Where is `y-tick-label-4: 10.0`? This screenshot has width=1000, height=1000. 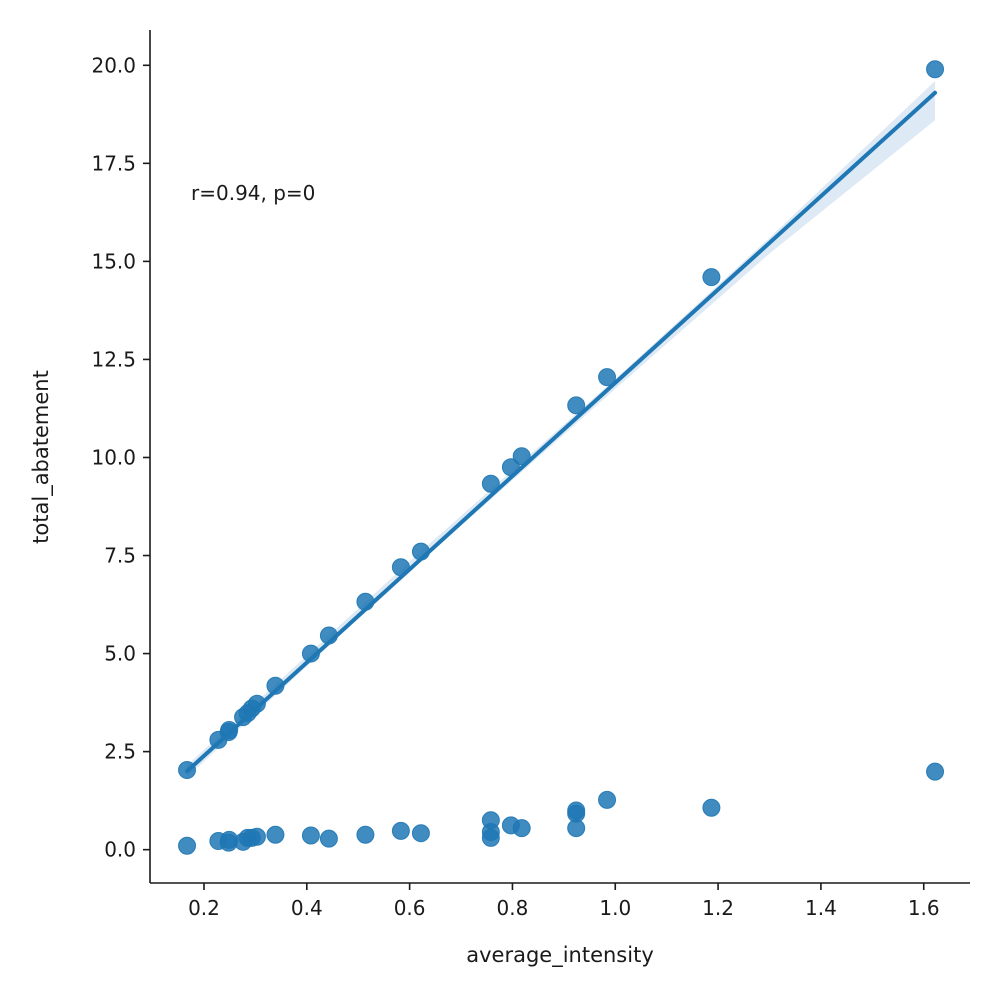 y-tick-label-4: 10.0 is located at coordinates (113, 457).